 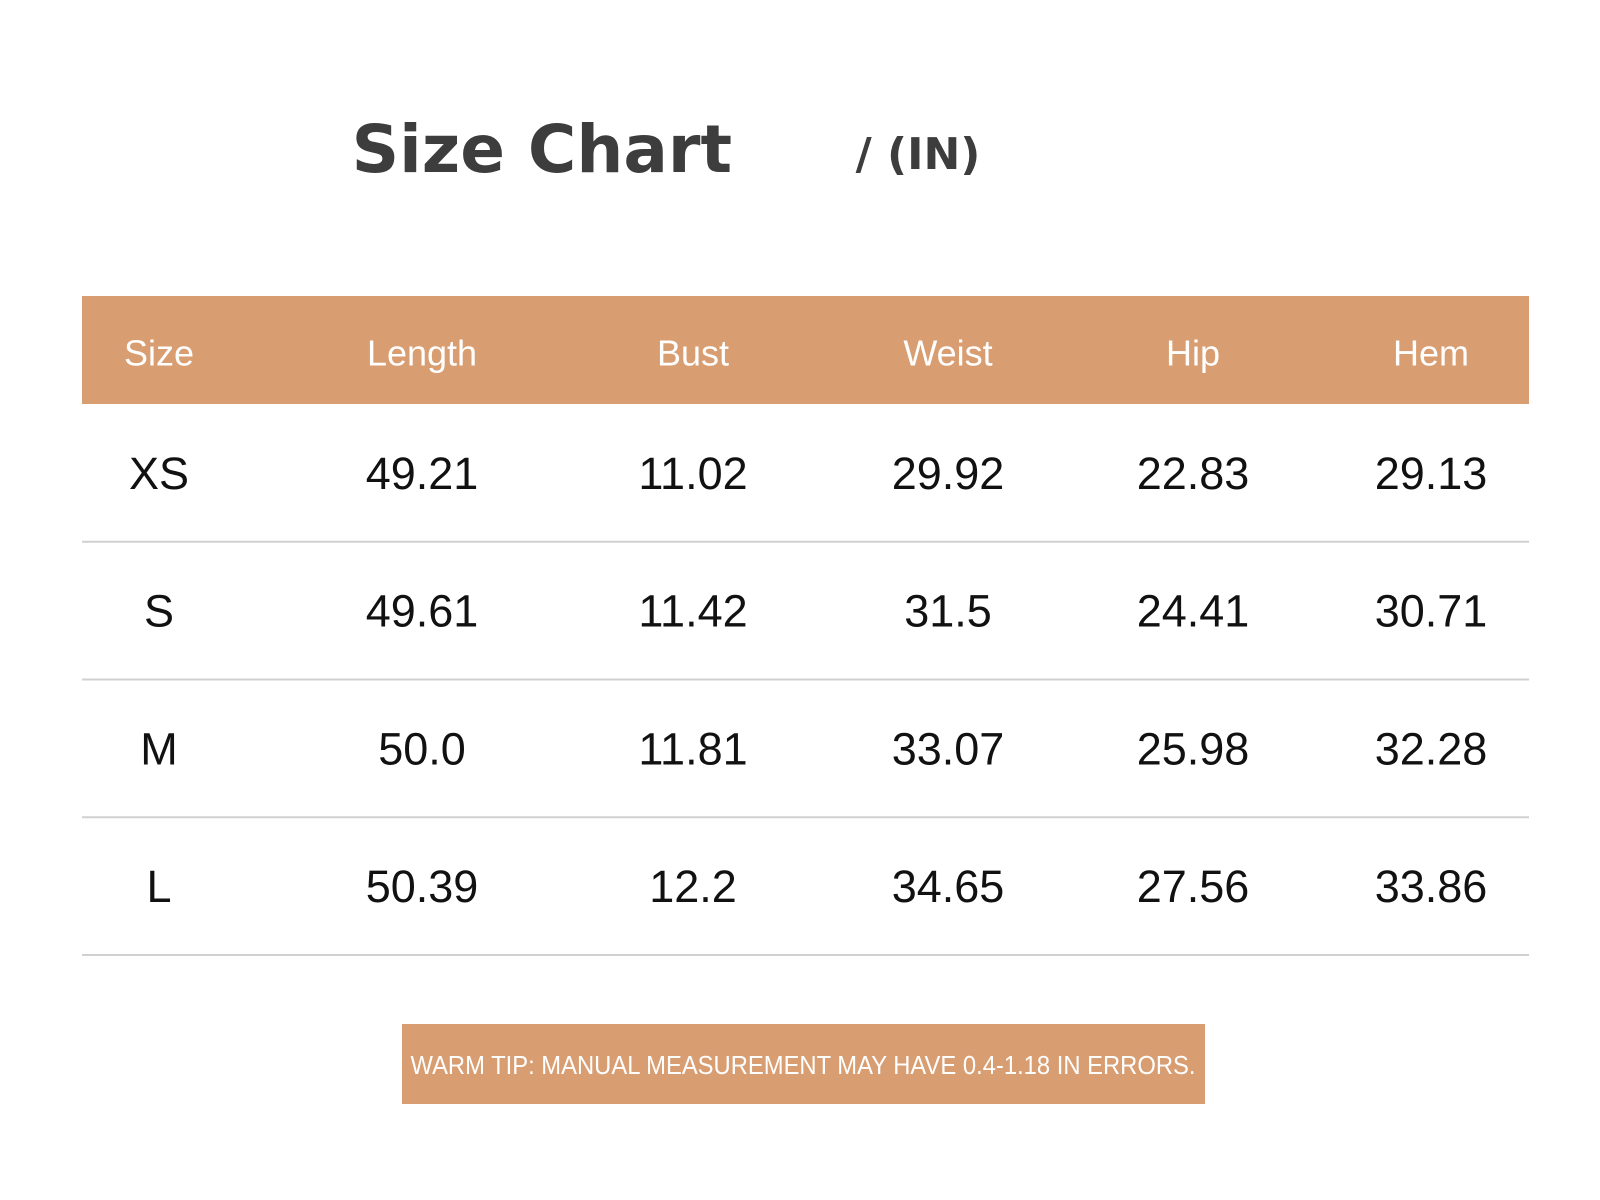 What do you see at coordinates (422, 473) in the screenshot?
I see `table-cell: 49.21` at bounding box center [422, 473].